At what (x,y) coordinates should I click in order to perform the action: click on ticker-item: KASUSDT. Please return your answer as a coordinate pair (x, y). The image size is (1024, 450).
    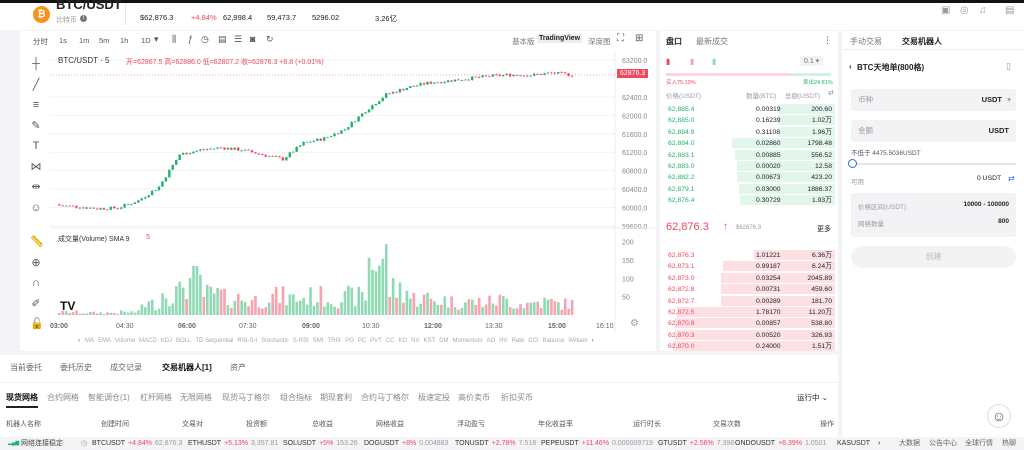
    Looking at the image, I should click on (856, 443).